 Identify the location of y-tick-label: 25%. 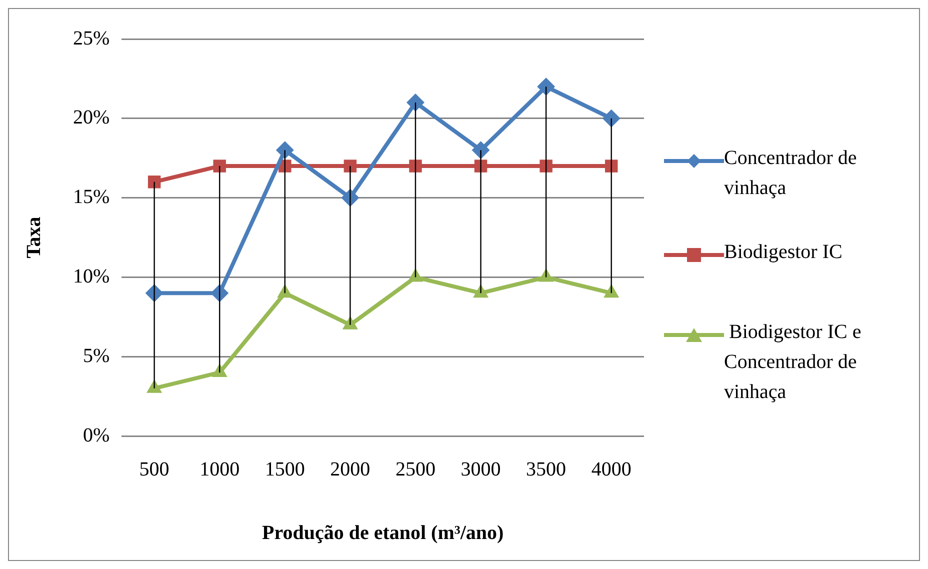
(91, 38).